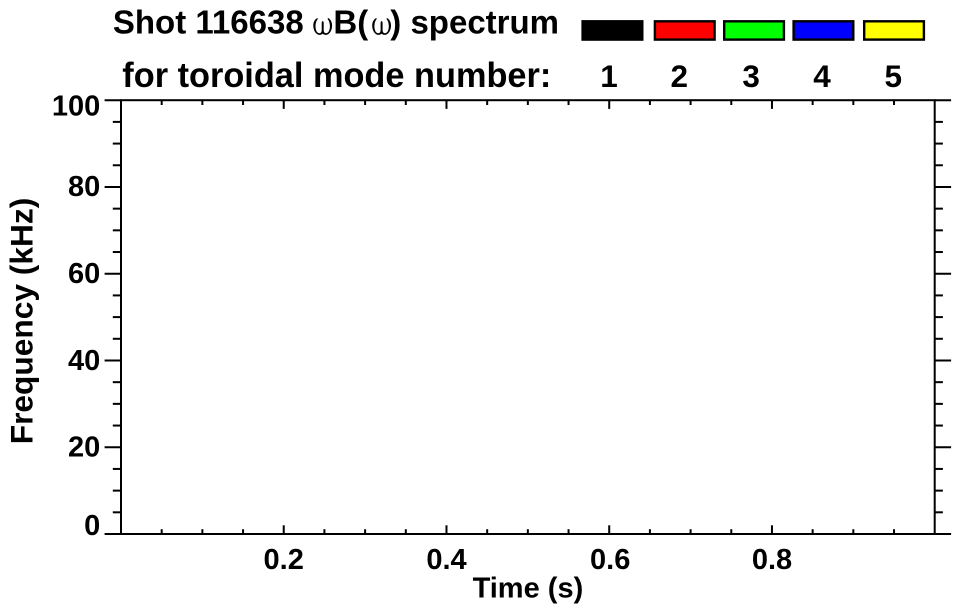 The image size is (963, 615). What do you see at coordinates (336, 75) in the screenshot?
I see `svg-text: for toroidal mode number:` at bounding box center [336, 75].